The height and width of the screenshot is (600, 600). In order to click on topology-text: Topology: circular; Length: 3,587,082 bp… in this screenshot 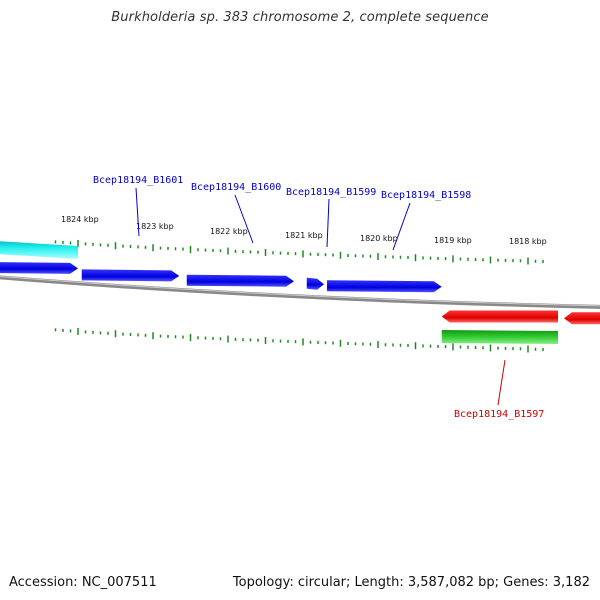, I will do `click(411, 582)`.